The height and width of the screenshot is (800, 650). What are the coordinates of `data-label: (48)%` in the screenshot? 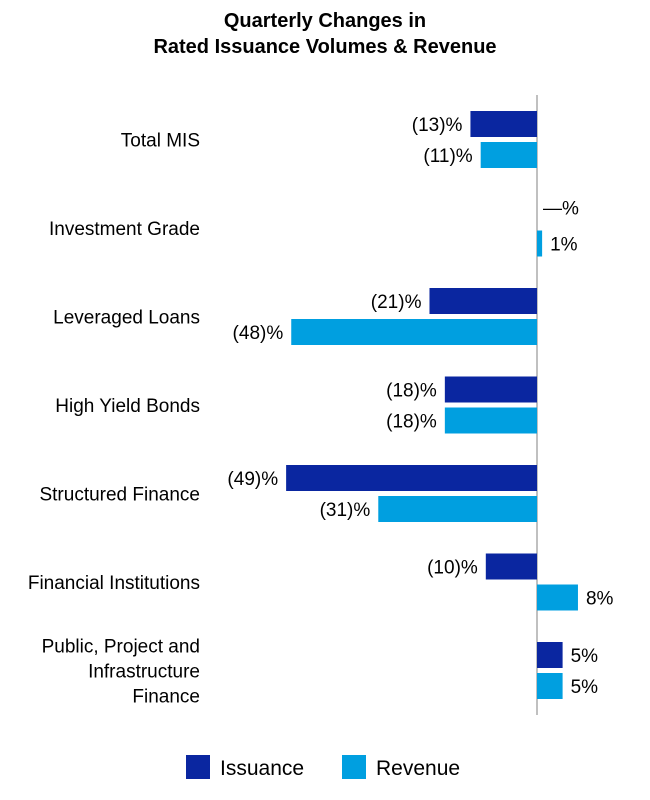 It's located at (258, 333).